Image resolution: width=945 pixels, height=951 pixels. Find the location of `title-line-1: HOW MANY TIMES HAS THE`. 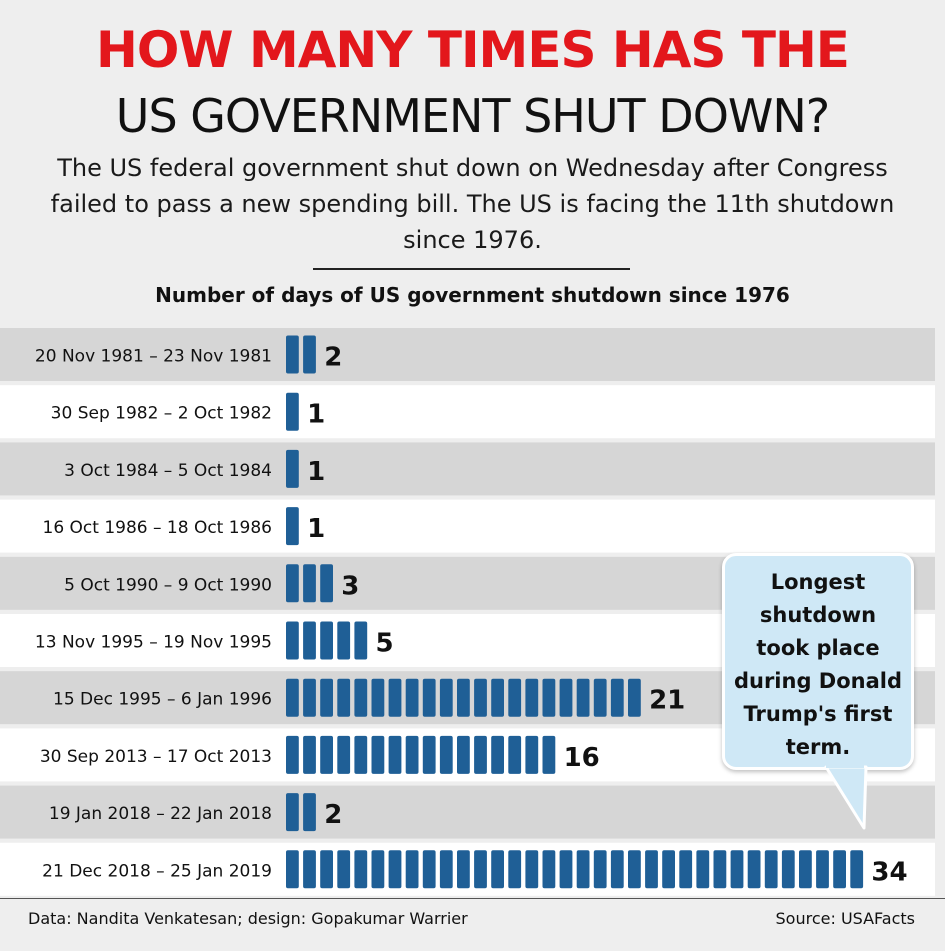

title-line-1: HOW MANY TIMES HAS THE is located at coordinates (473, 50).